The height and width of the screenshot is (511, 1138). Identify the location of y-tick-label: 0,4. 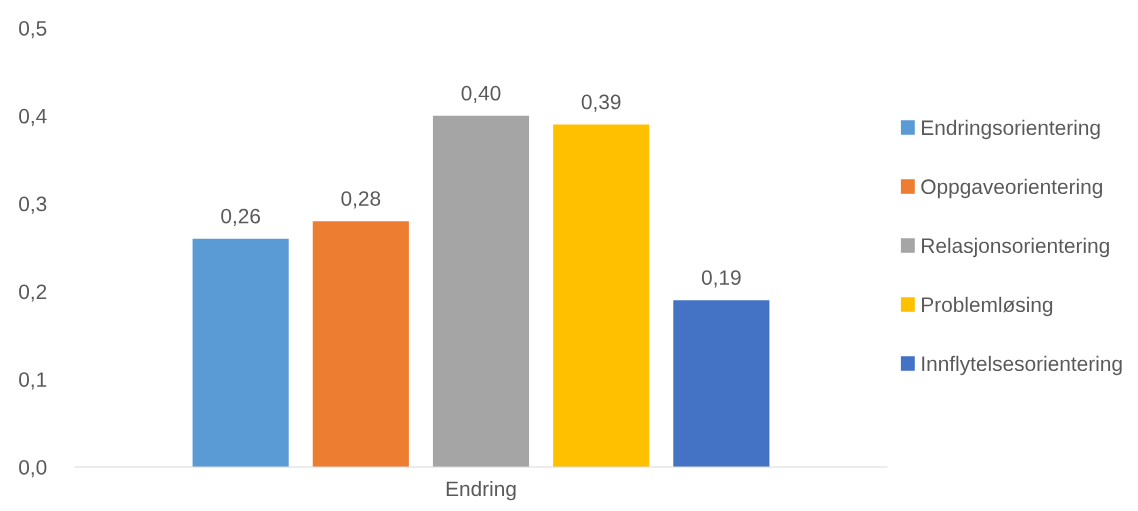
(33, 117).